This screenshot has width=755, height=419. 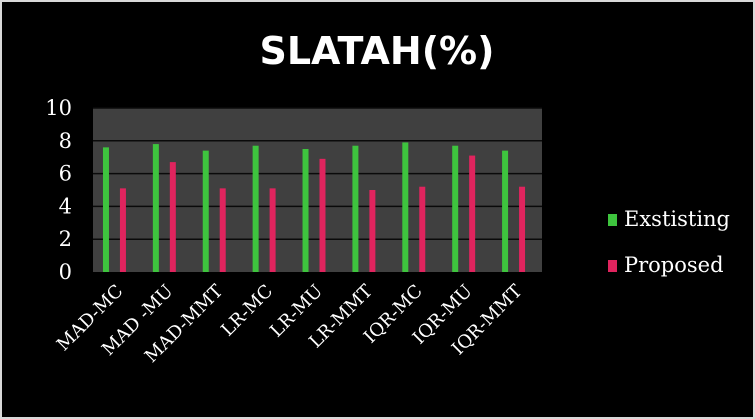 What do you see at coordinates (65, 174) in the screenshot?
I see `y-tick-label: 6` at bounding box center [65, 174].